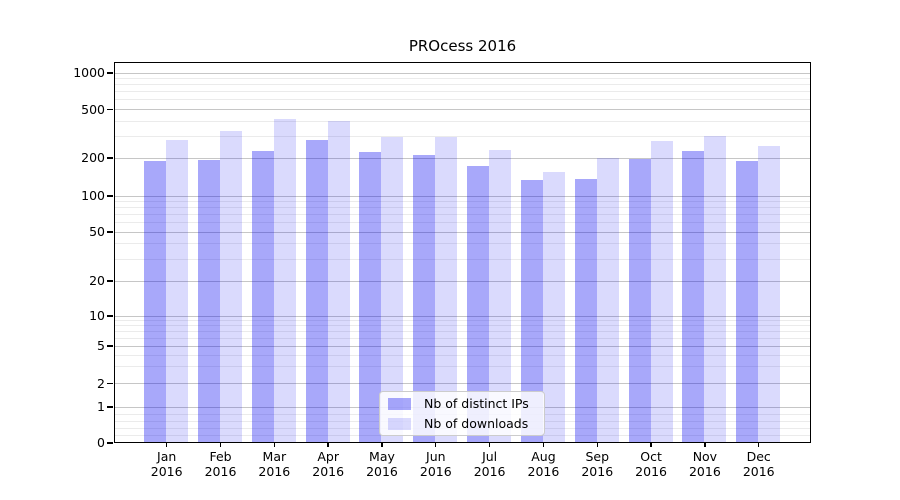  Describe the element at coordinates (89, 72) in the screenshot. I see `y-tick-label: 1000` at that location.